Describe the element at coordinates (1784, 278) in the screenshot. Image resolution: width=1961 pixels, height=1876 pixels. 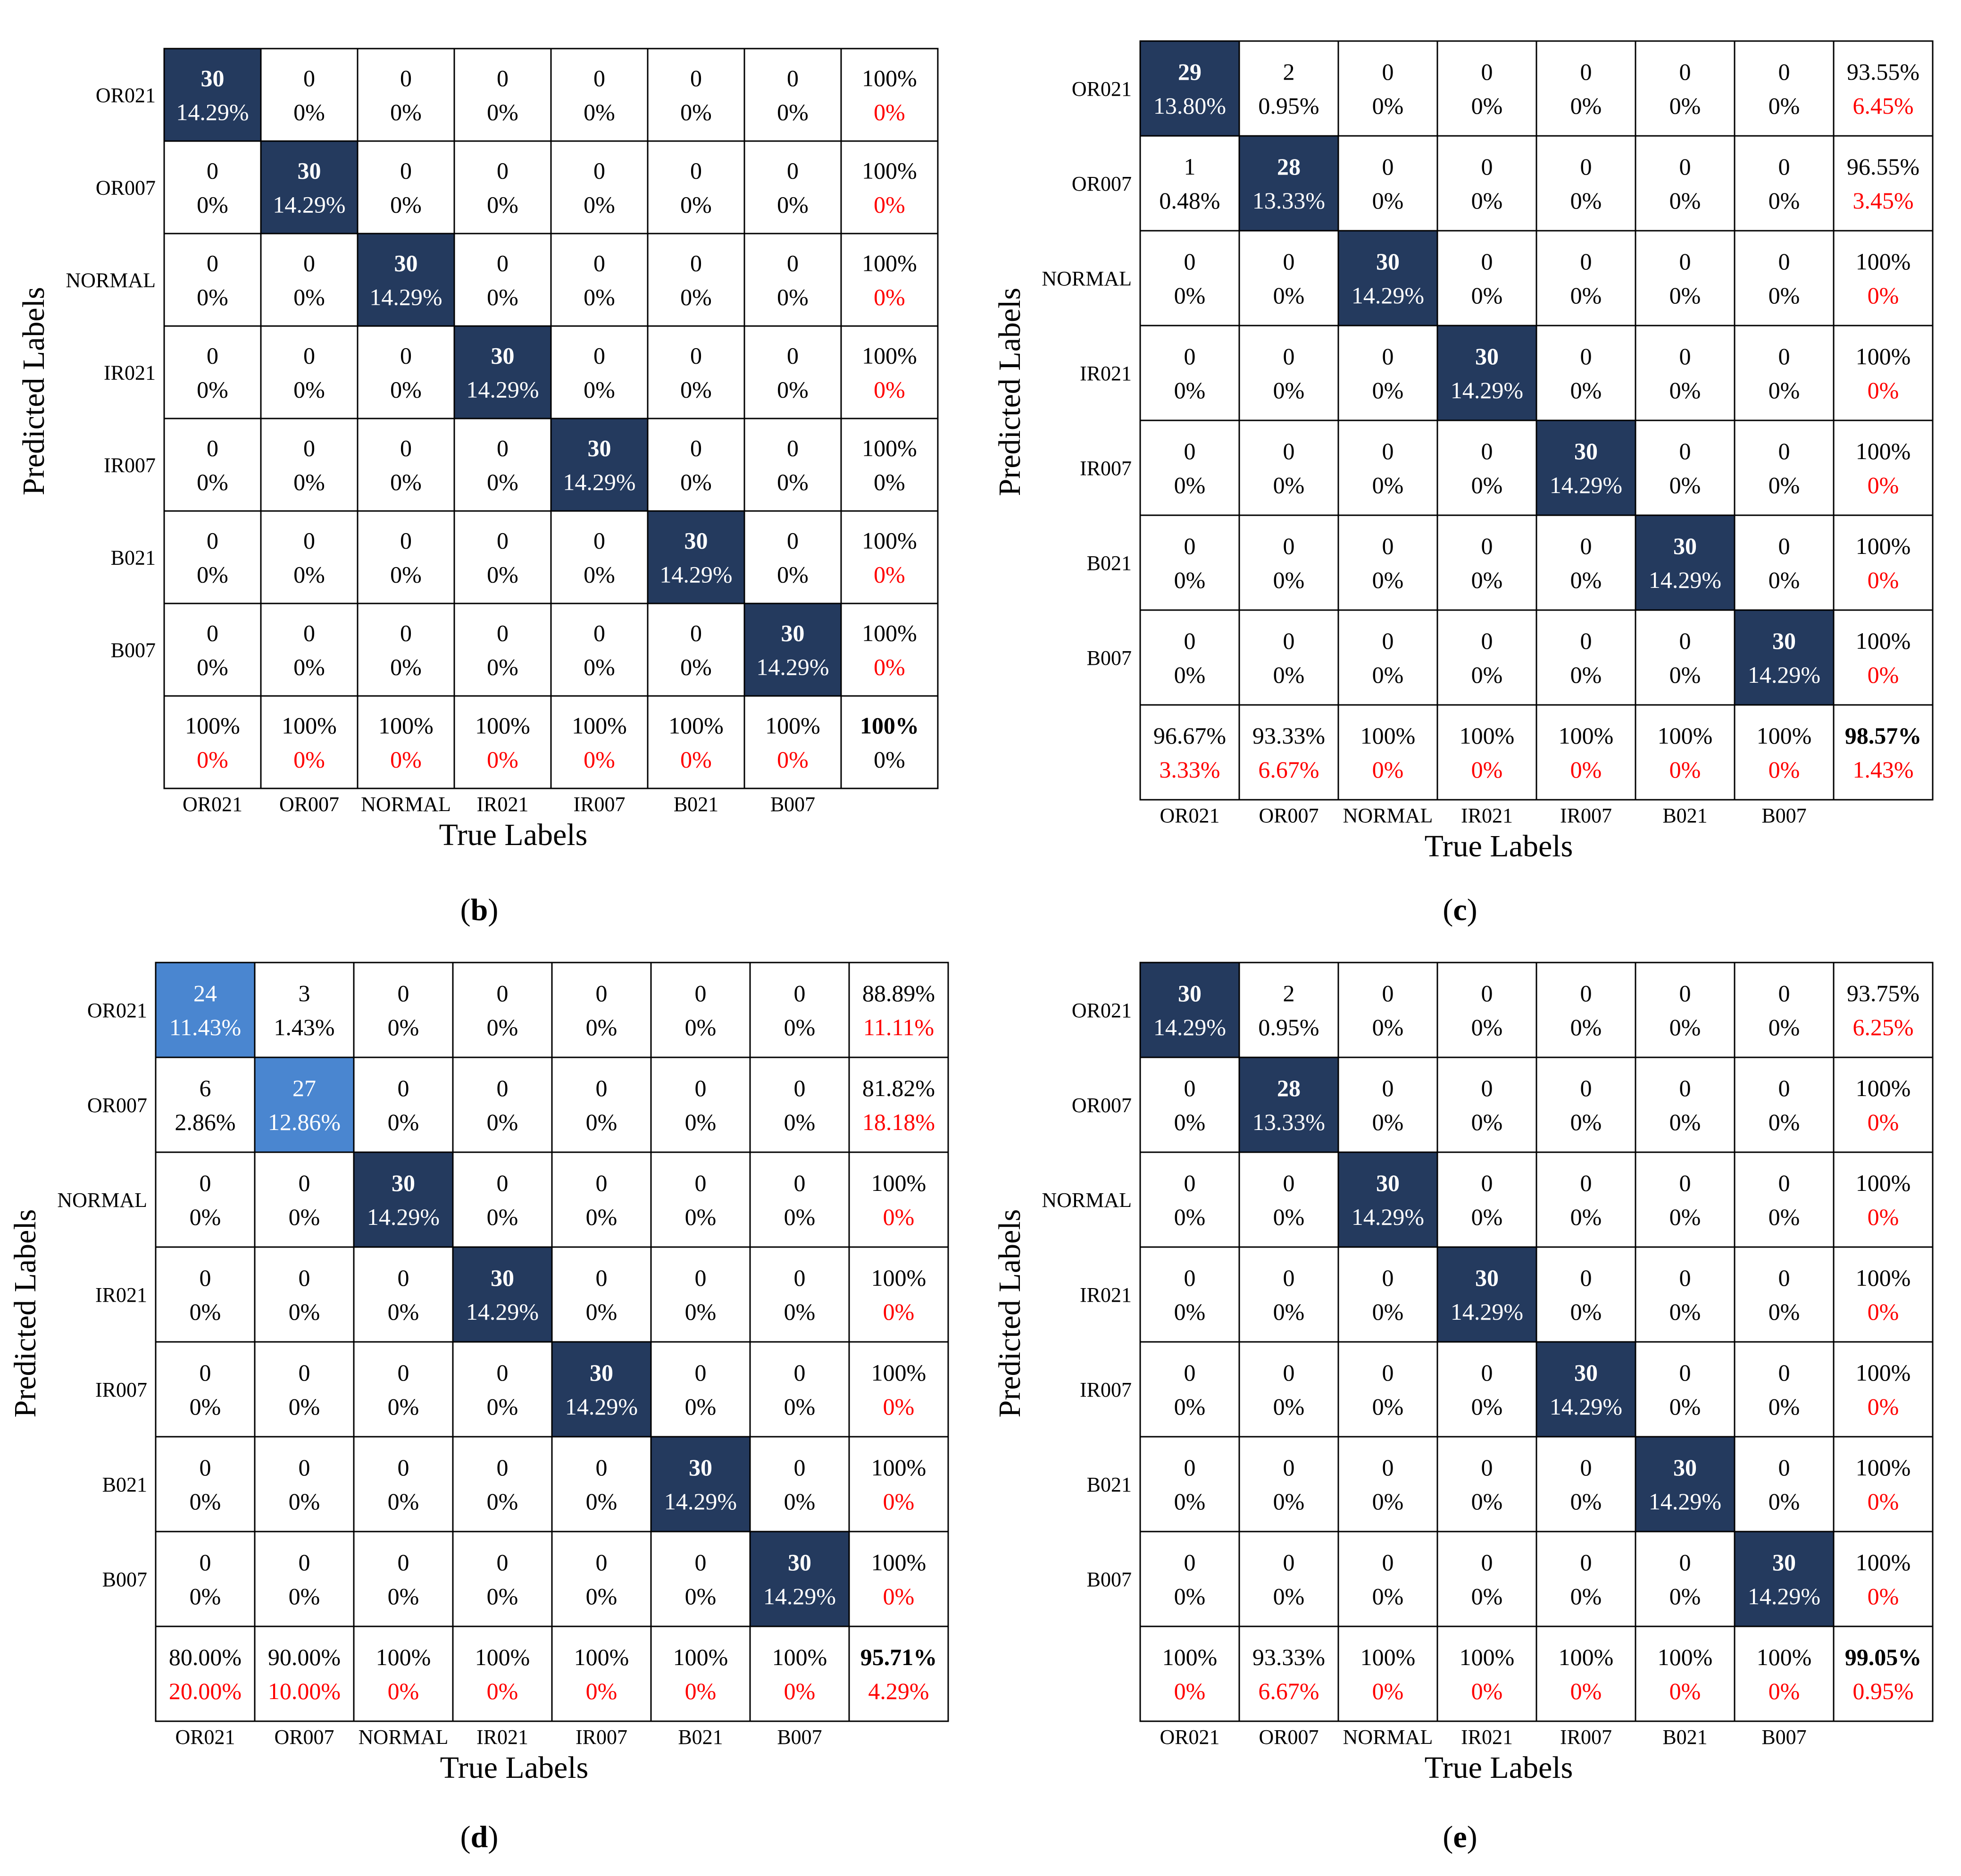
I see `matrix-cell-r2-c6-bg` at that location.